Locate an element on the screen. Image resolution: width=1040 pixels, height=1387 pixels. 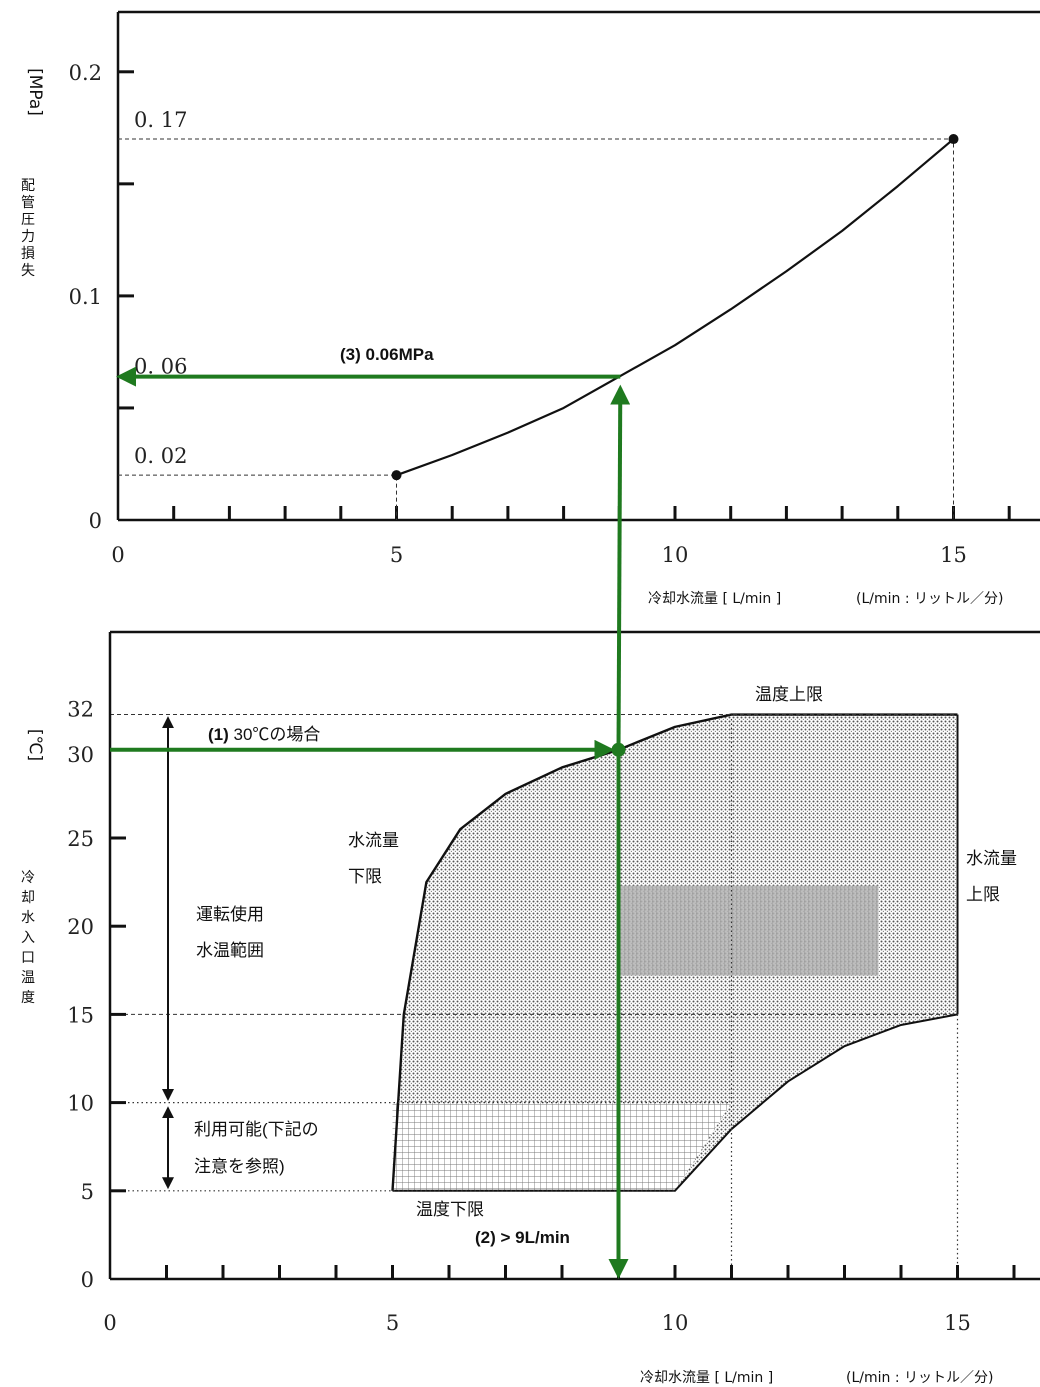
temp-lower-label: 温度下限 is located at coordinates (450, 1209).